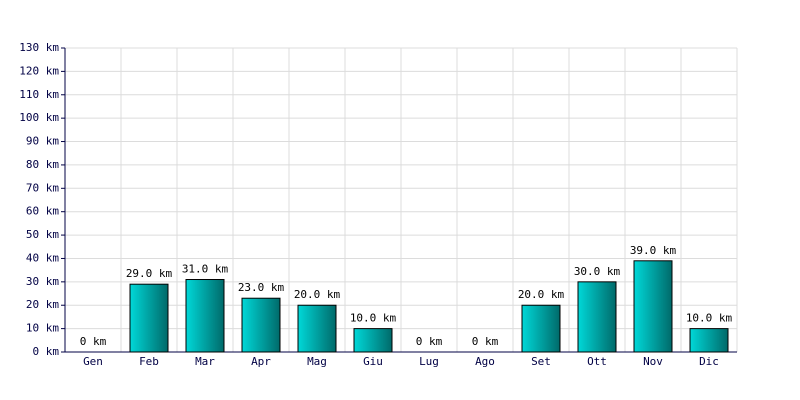 This screenshot has height=400, width=800. What do you see at coordinates (42, 211) in the screenshot?
I see `y-tick-label: 60 km` at bounding box center [42, 211].